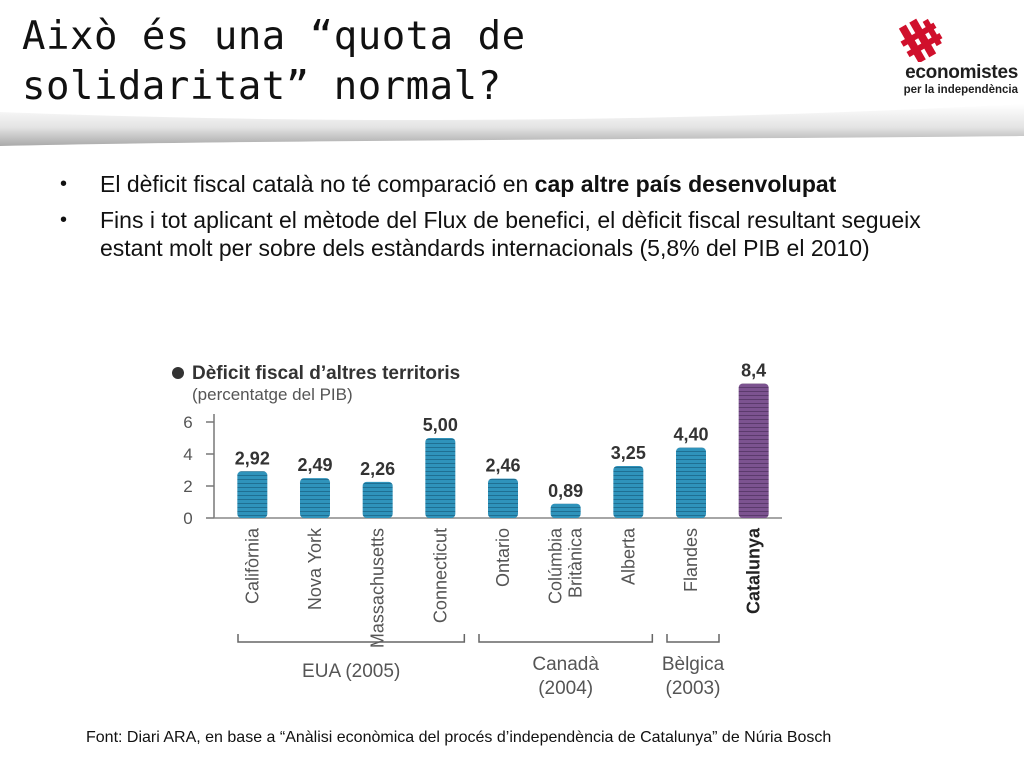 The image size is (1024, 768). What do you see at coordinates (556, 565) in the screenshot?
I see `category-label: Colúmbia` at bounding box center [556, 565].